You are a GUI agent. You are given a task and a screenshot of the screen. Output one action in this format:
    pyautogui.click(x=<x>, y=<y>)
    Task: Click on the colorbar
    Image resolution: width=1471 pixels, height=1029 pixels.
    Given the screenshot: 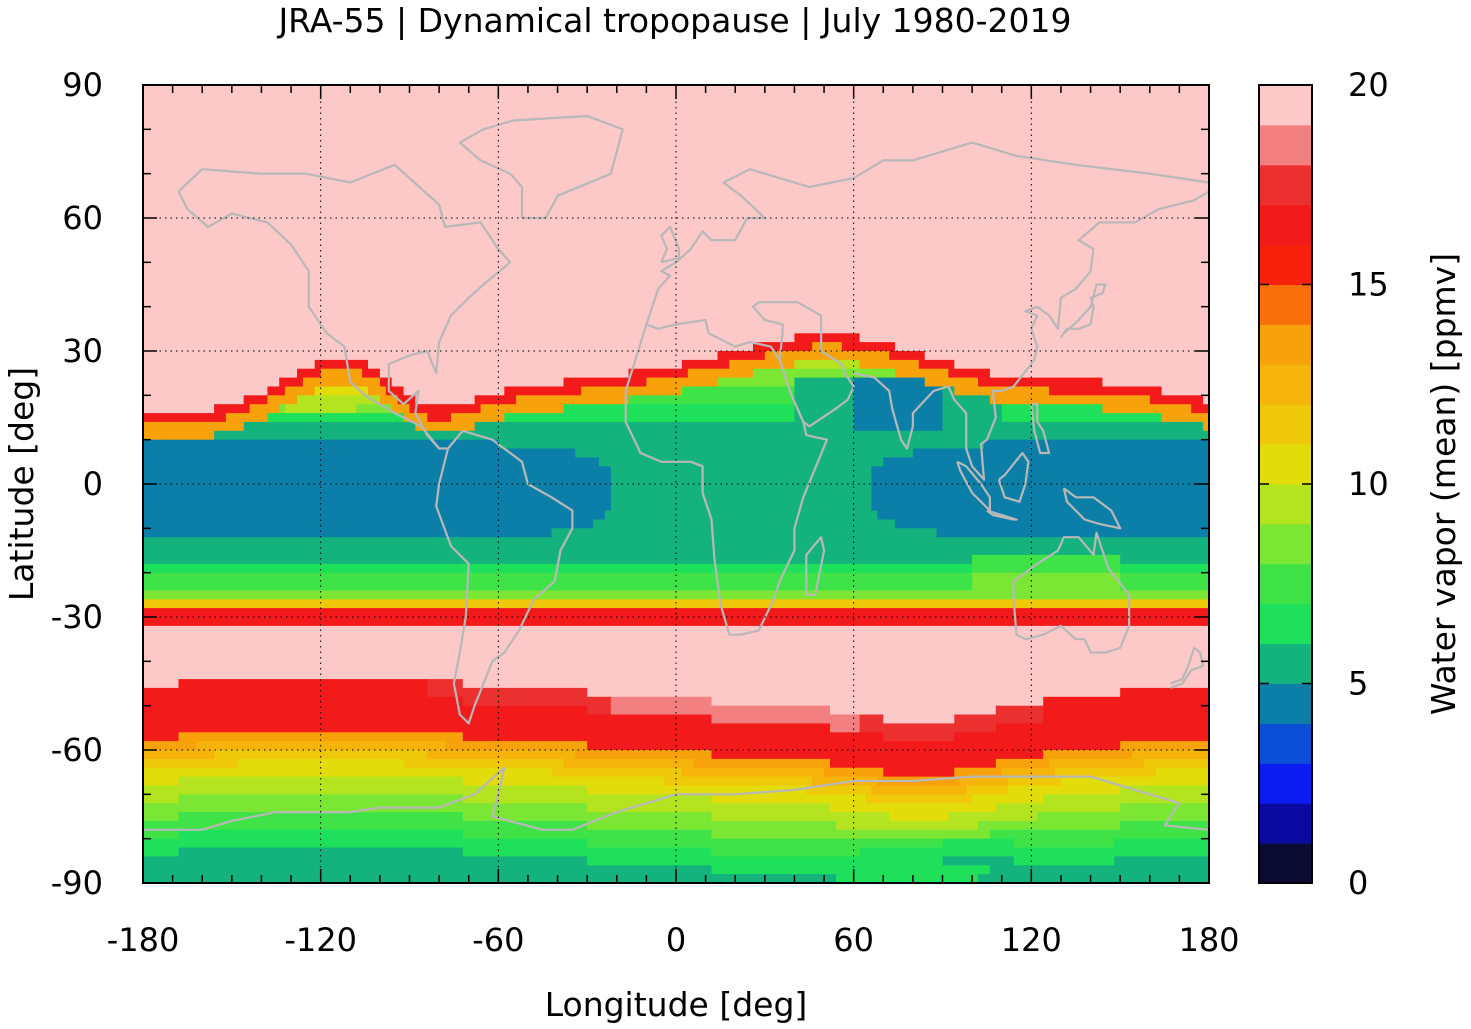 What is the action you would take?
    pyautogui.click(x=1285, y=484)
    